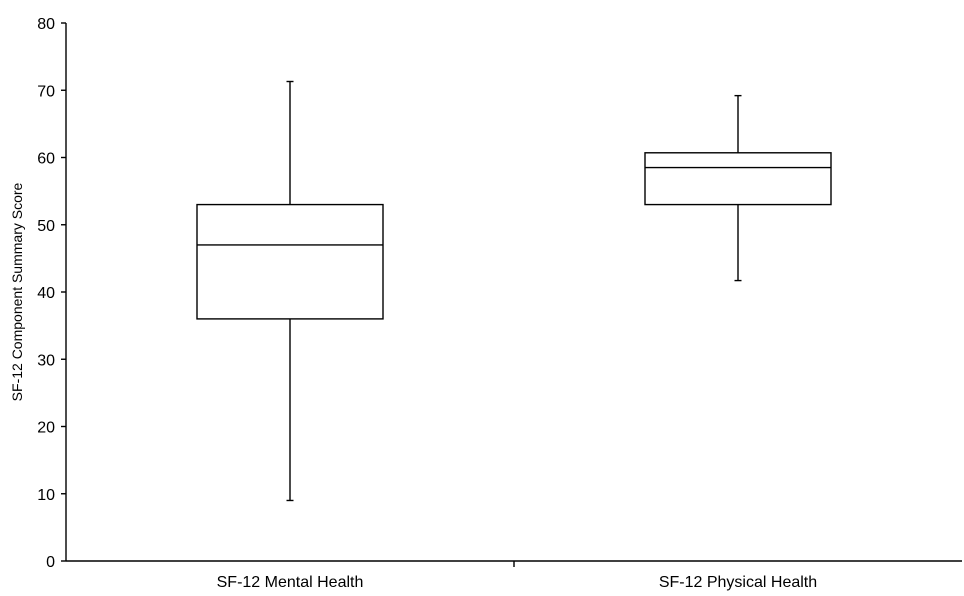  What do you see at coordinates (46, 495) in the screenshot?
I see `y-tick-label: 10` at bounding box center [46, 495].